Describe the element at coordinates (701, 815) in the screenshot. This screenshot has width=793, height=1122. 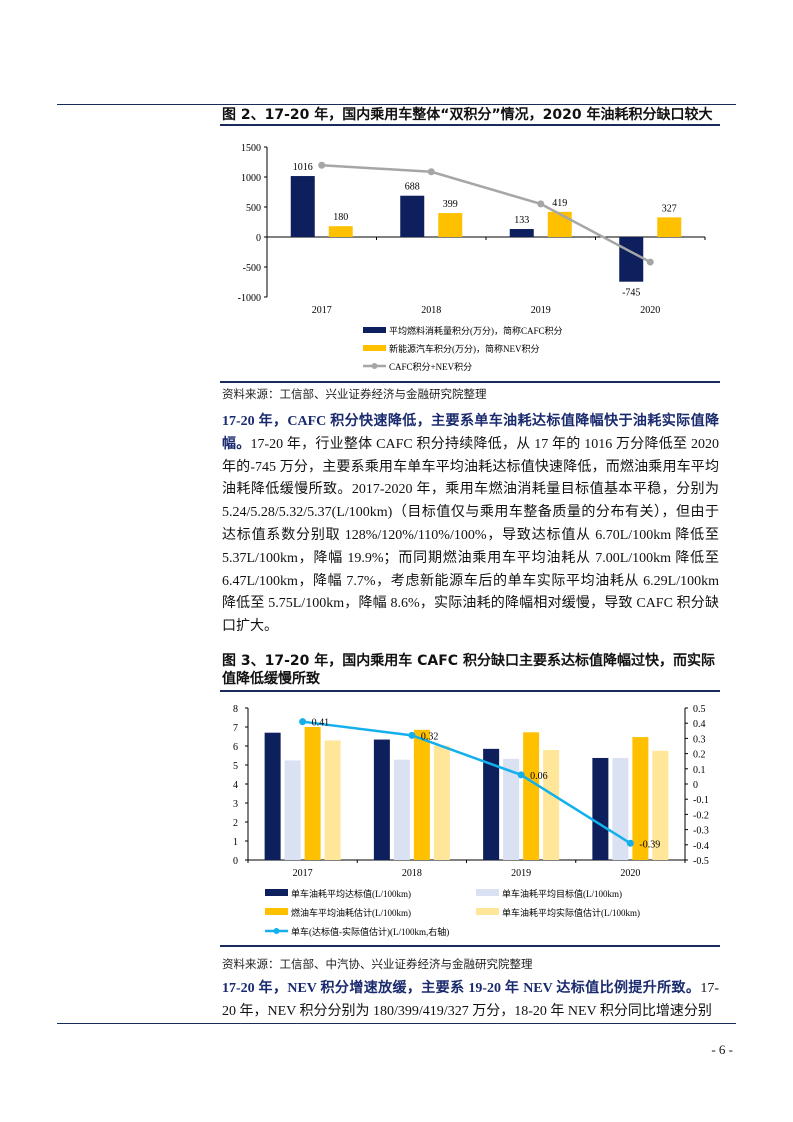
I see `y2-tick-label: -0.2` at that location.